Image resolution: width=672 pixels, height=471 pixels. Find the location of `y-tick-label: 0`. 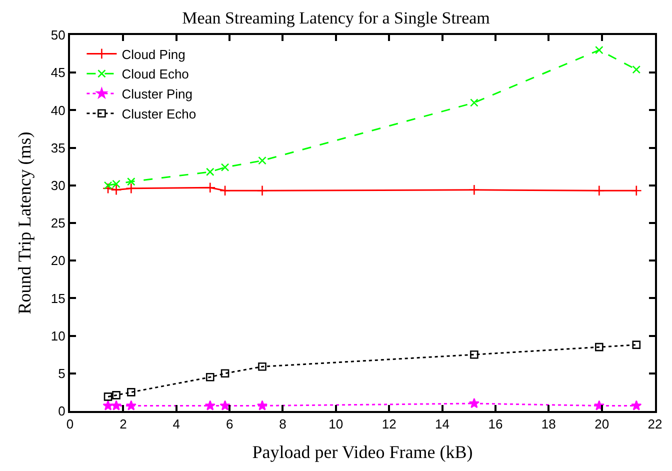

y-tick-label: 0 is located at coordinates (62, 411).